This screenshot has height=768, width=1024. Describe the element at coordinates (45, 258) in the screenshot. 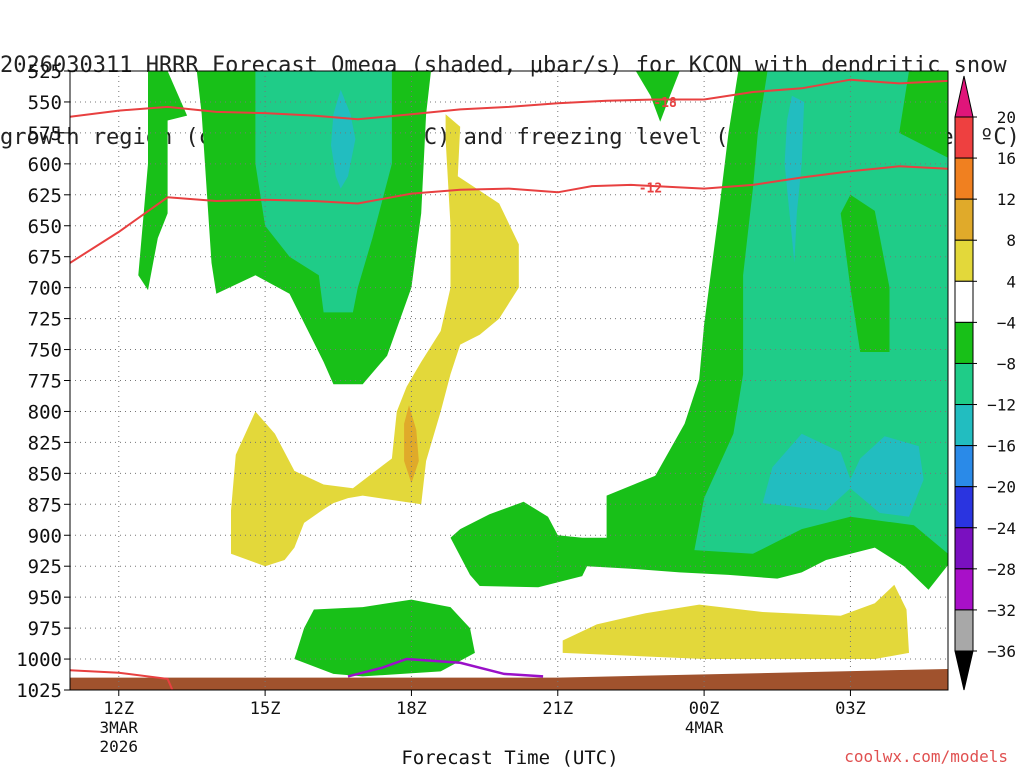

I see `y-tick-label-675: 675` at that location.